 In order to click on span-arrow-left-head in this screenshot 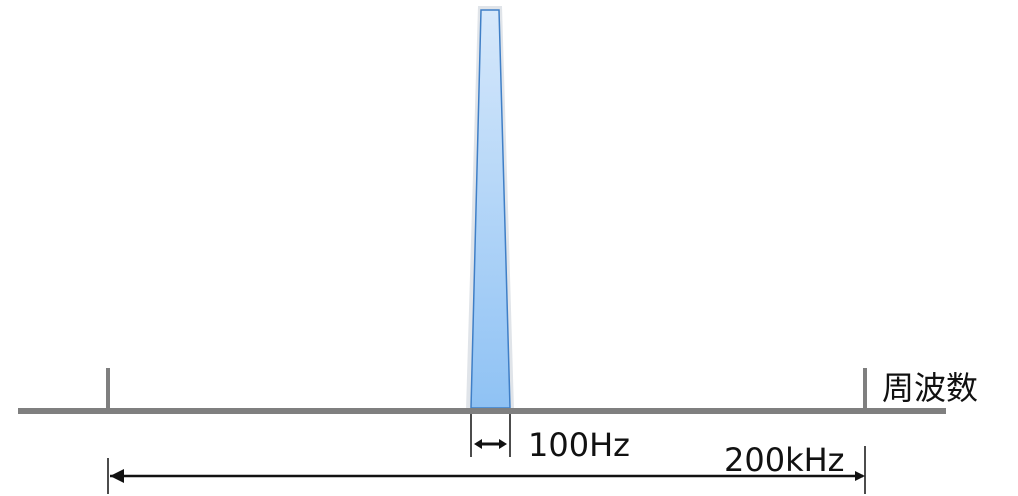, I will do `click(117, 476)`.